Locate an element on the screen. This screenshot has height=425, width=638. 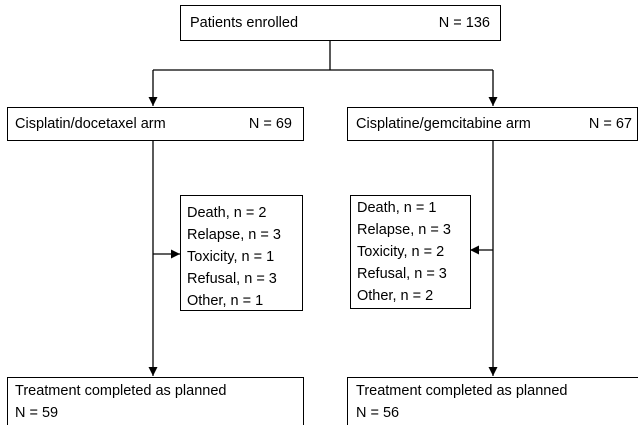
node-label: Cisplatin/docetaxel arm is located at coordinates (90, 124).